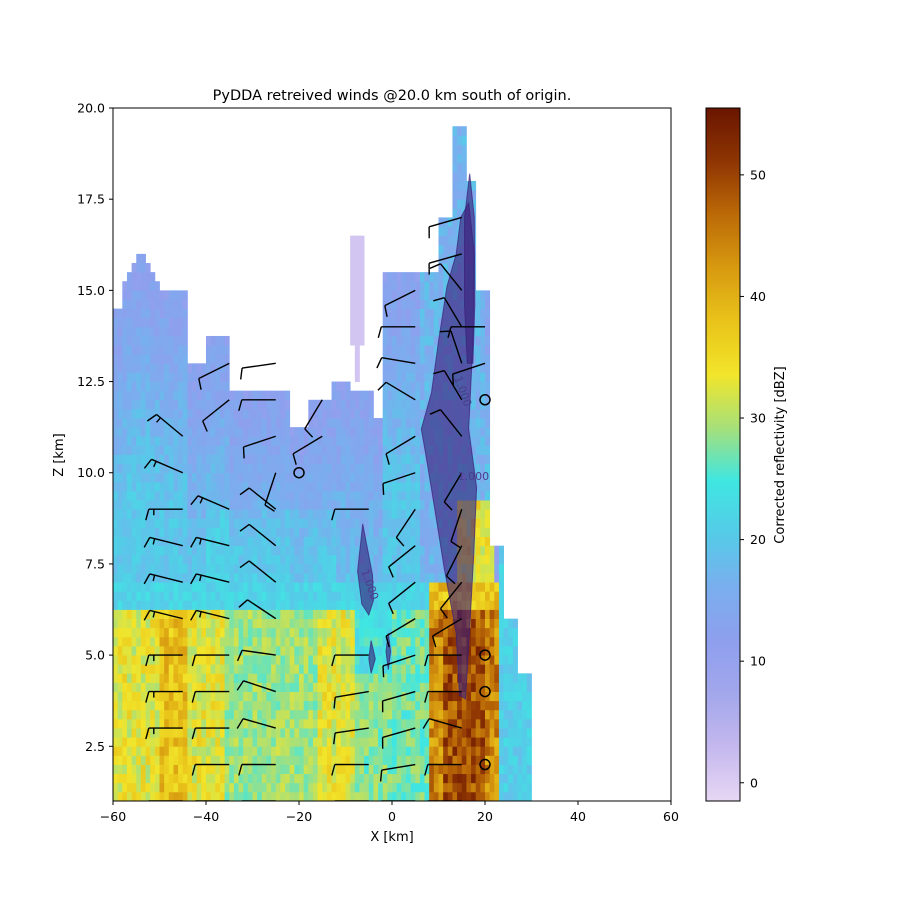 This screenshot has height=900, width=900. What do you see at coordinates (578, 816) in the screenshot?
I see `x-tick-label: 40` at bounding box center [578, 816].